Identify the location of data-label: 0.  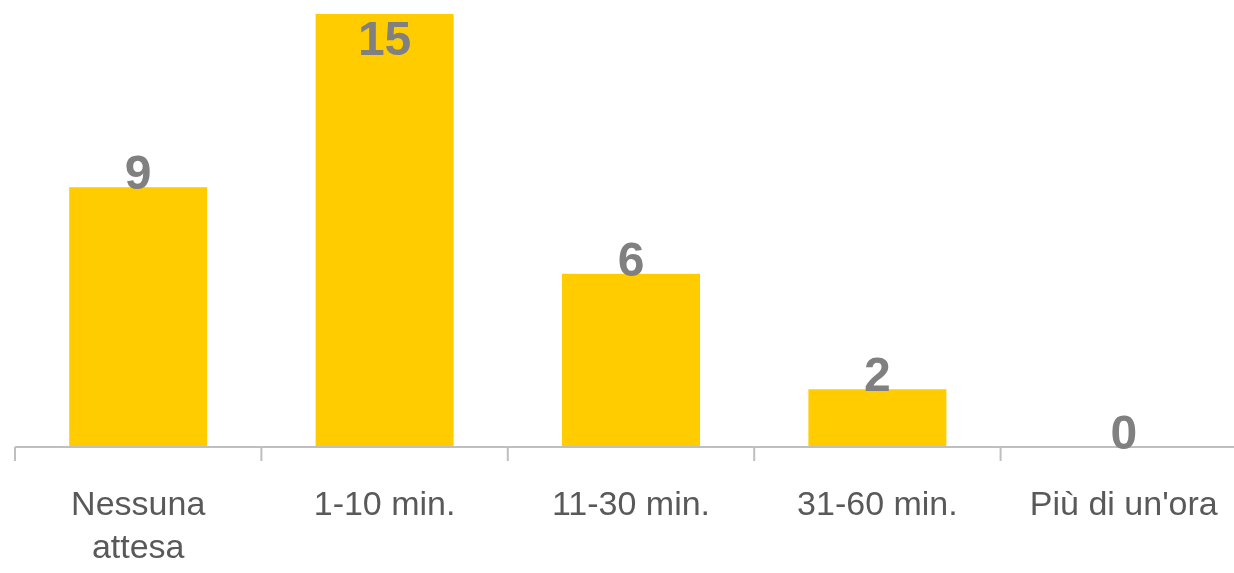
(1124, 432).